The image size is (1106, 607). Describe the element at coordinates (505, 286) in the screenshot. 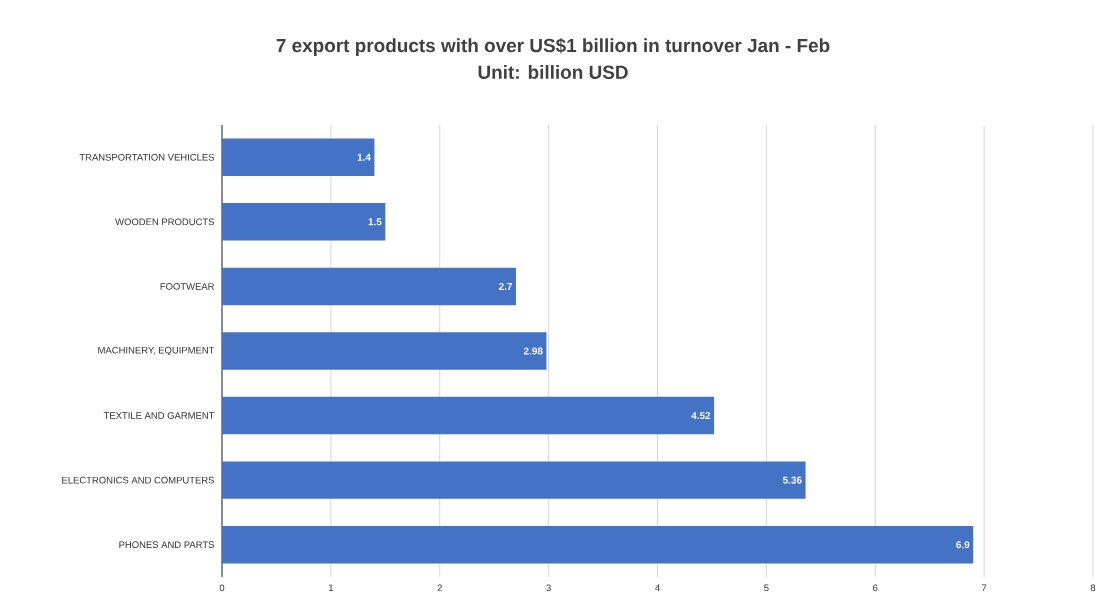

I see `data-label: 2.7` at that location.